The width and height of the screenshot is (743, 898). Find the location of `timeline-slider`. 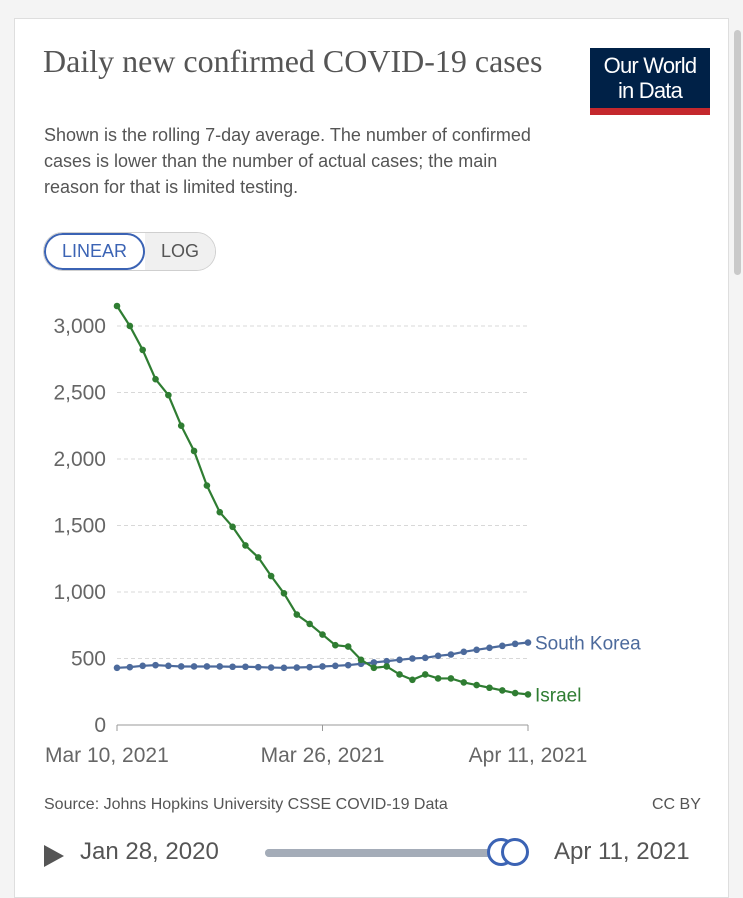

timeline-slider is located at coordinates (385, 853).